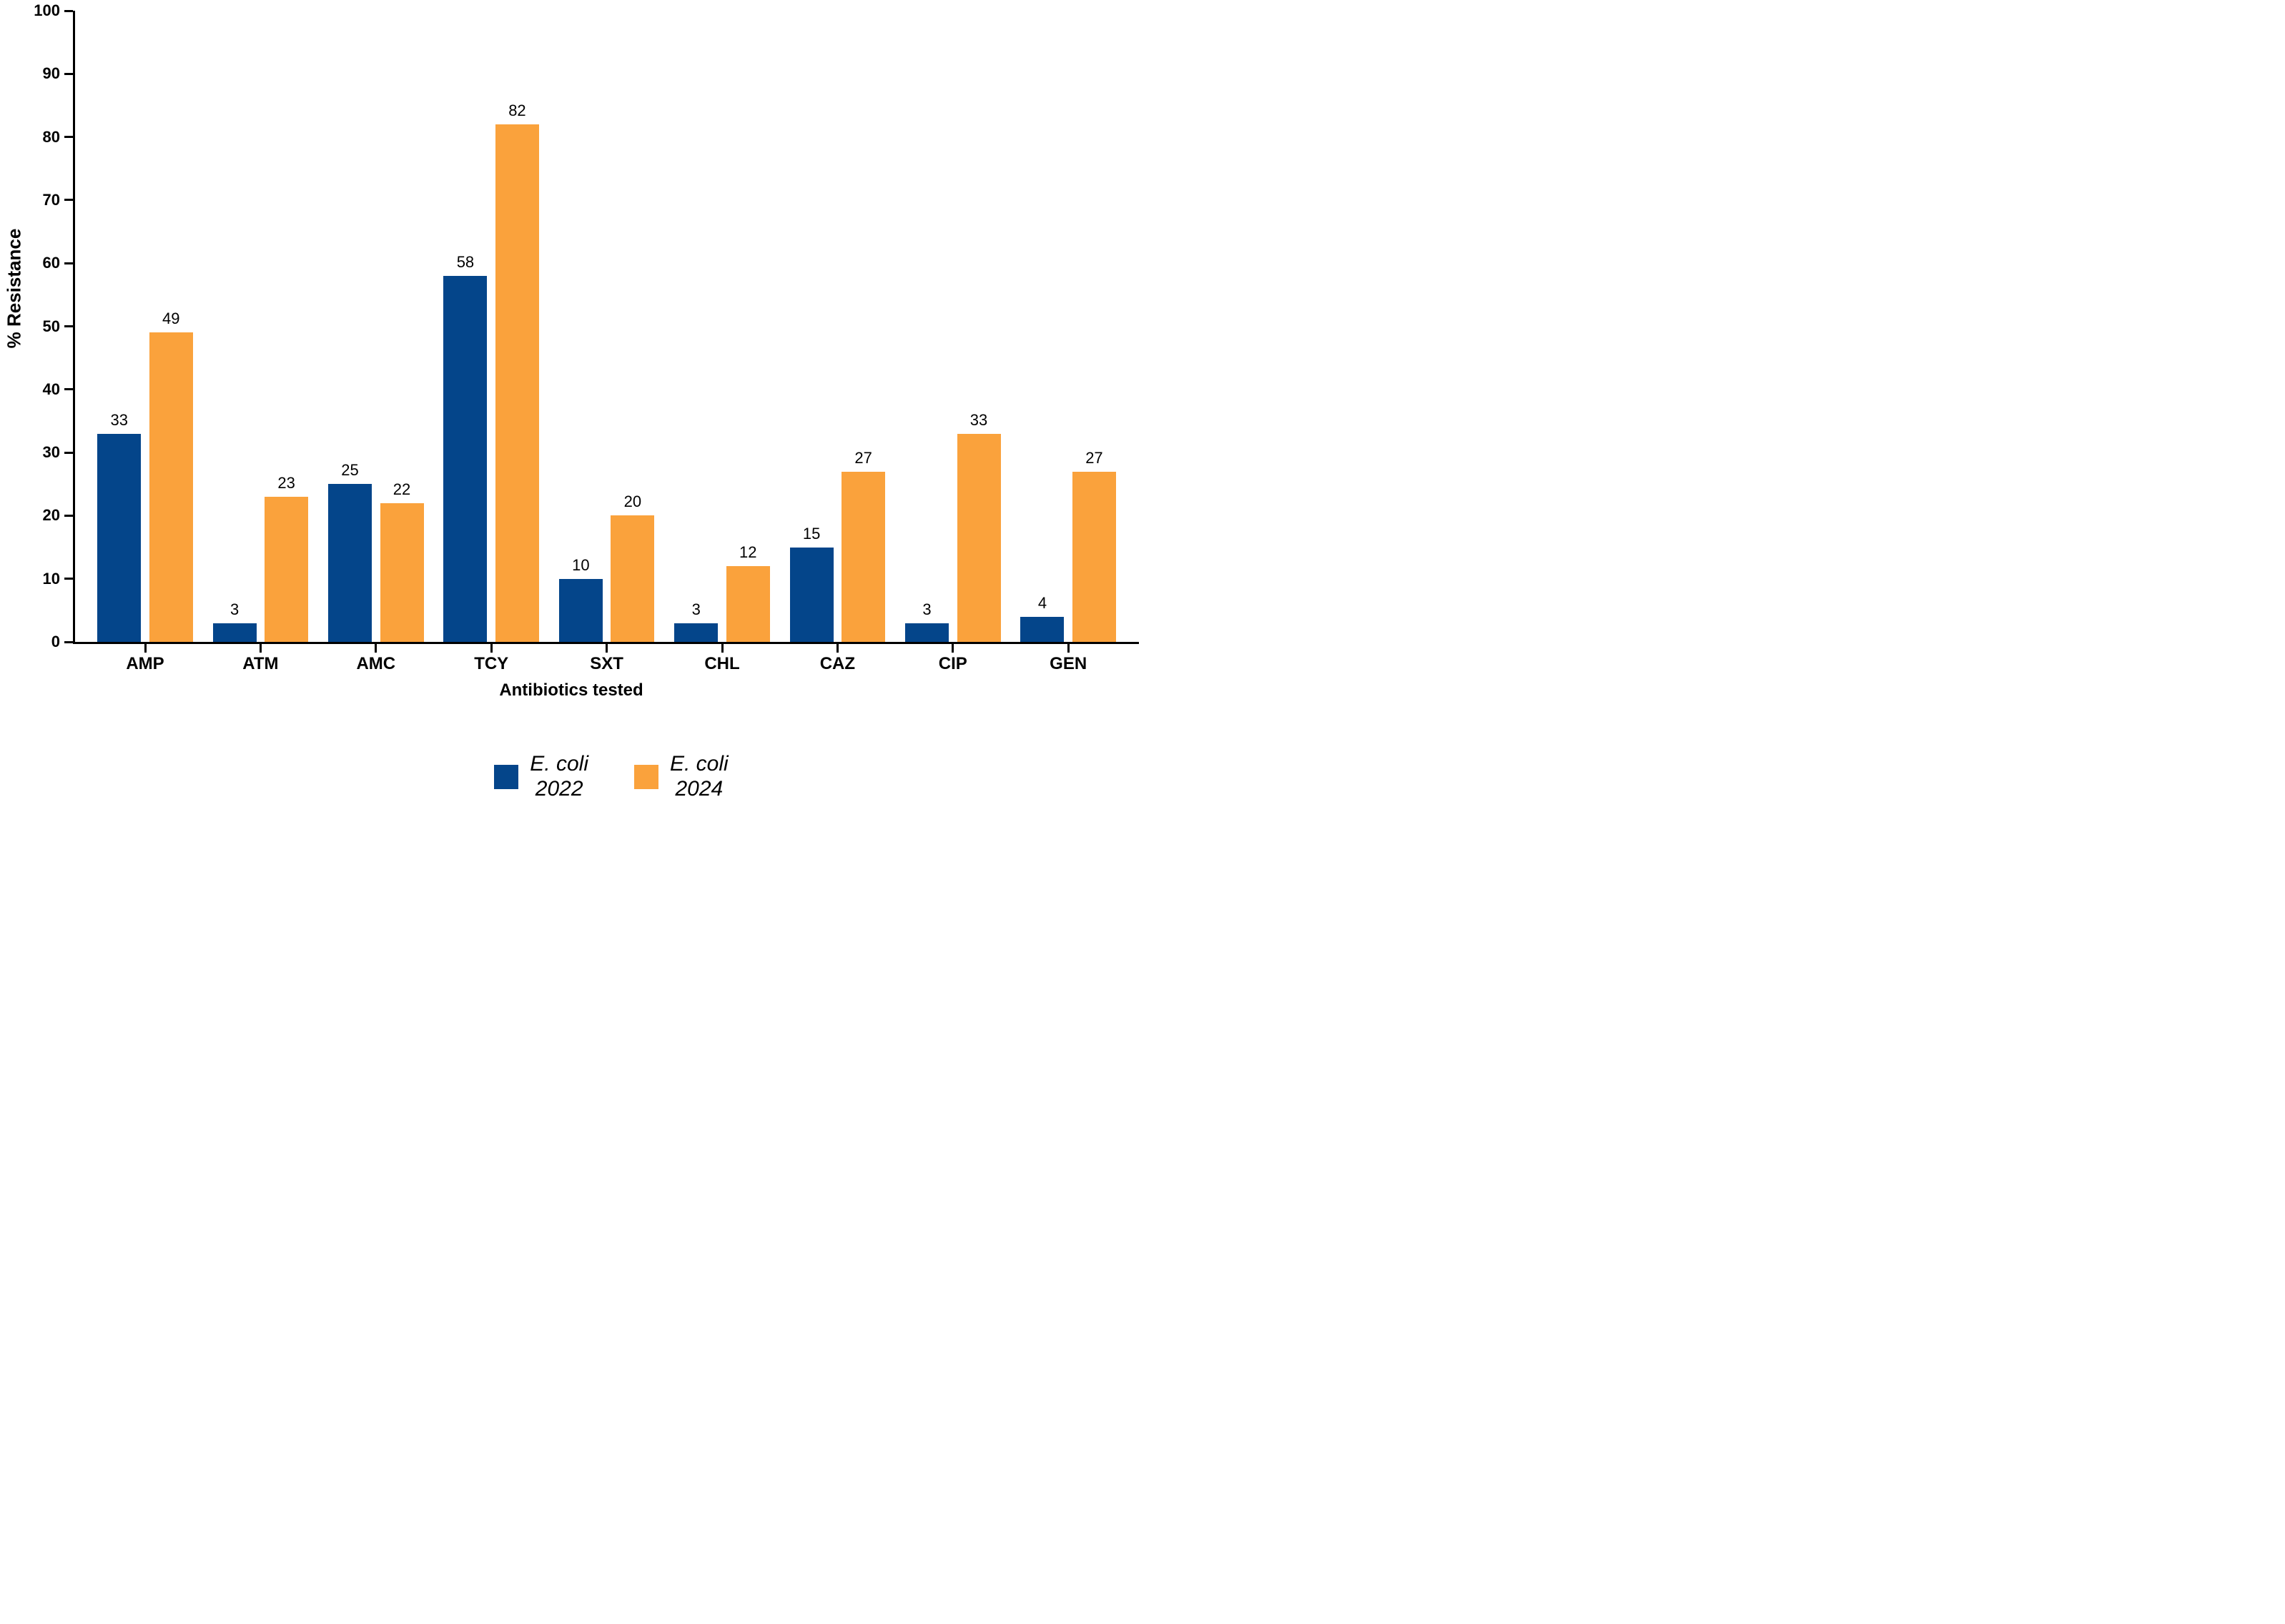  What do you see at coordinates (748, 552) in the screenshot?
I see `value-label-2024-CHL: 12` at bounding box center [748, 552].